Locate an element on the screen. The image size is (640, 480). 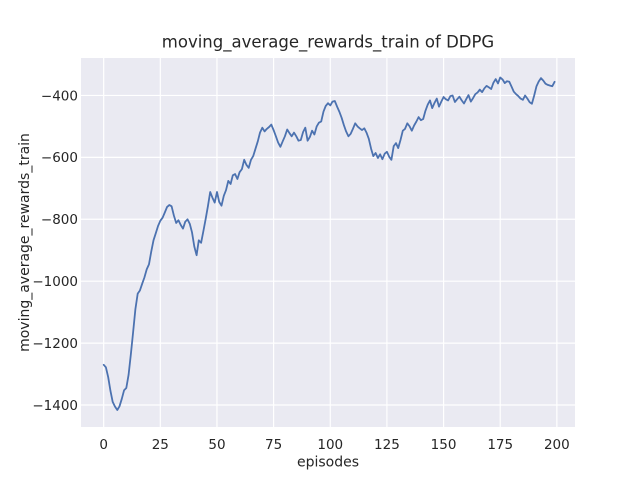
x-axis-label: episodes is located at coordinates (328, 463).